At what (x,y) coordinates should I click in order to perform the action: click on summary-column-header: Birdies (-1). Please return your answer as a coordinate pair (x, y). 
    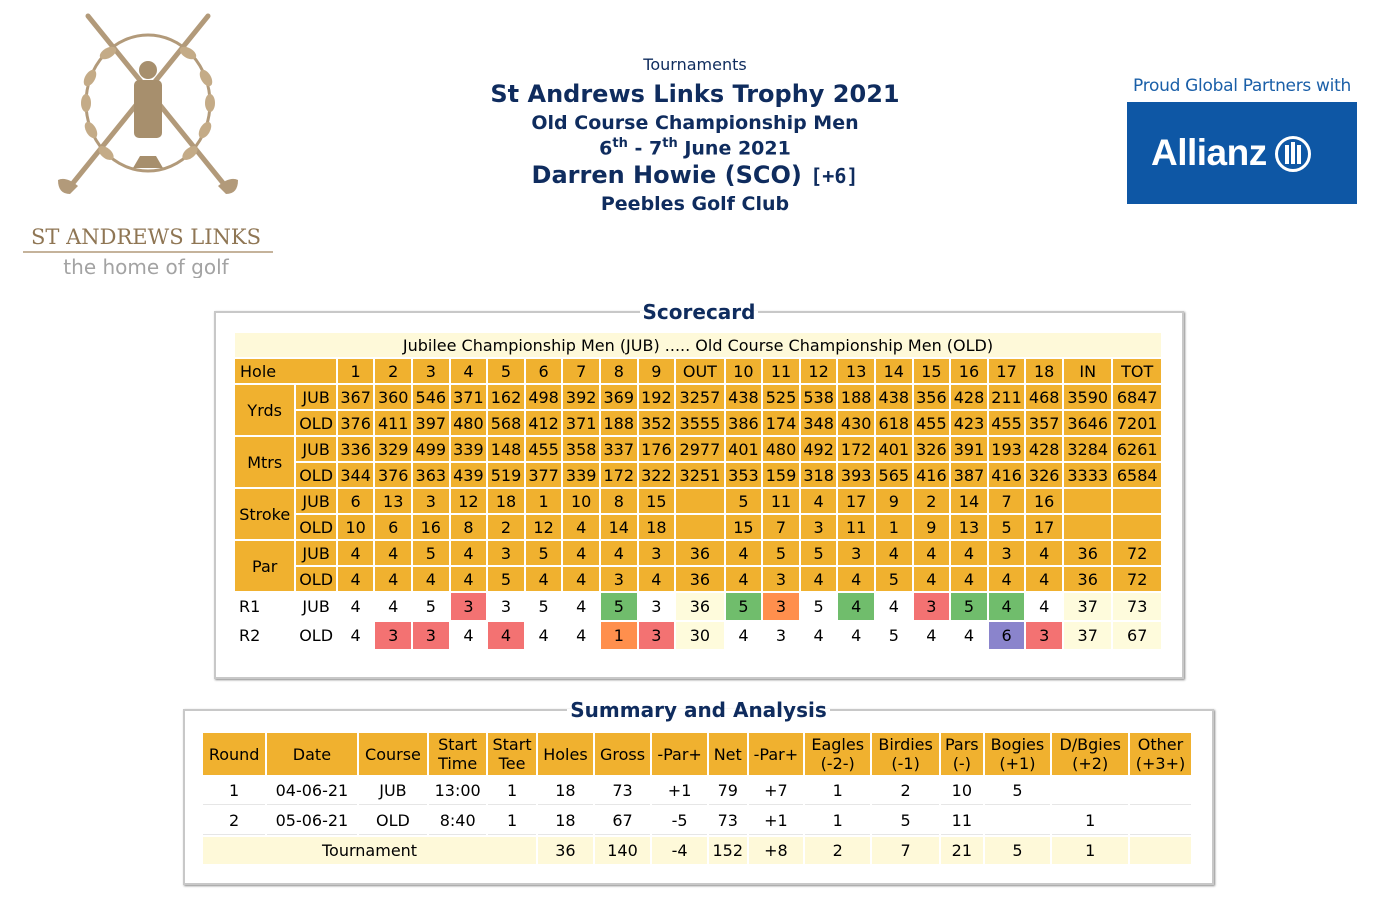
    Looking at the image, I should click on (906, 754).